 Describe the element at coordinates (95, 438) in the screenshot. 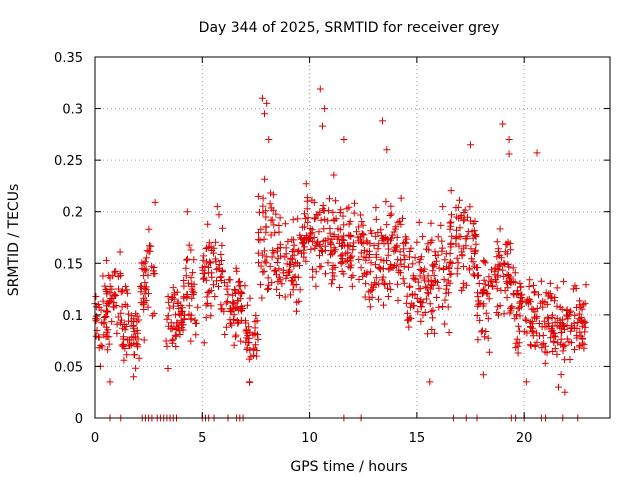

I see `x-tick-label: 0` at that location.